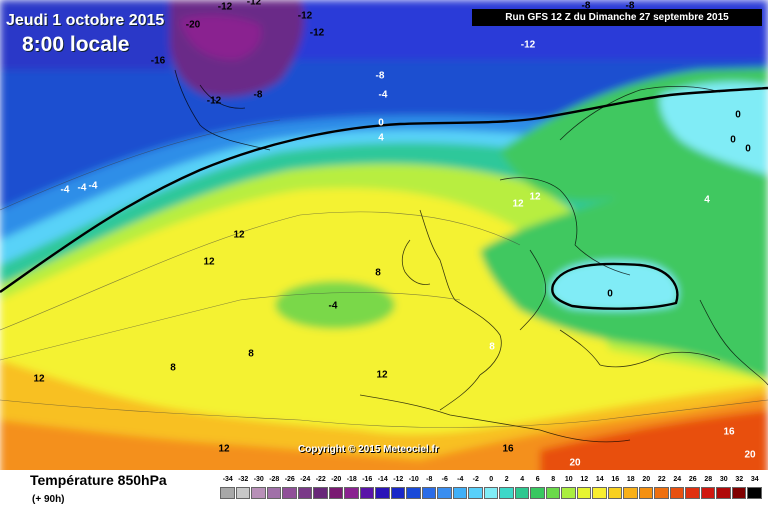 Image resolution: width=768 pixels, height=512 pixels. Describe the element at coordinates (599, 479) in the screenshot. I see `legend-value: 14` at that location.